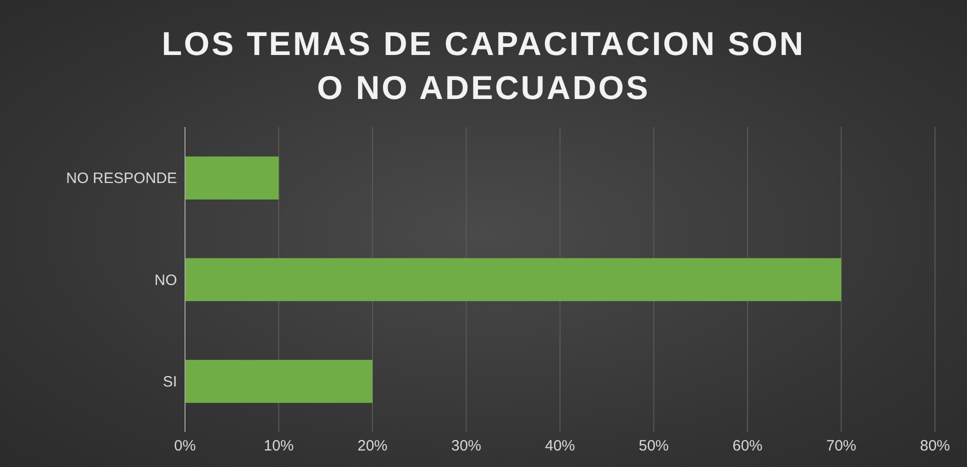  What do you see at coordinates (653, 446) in the screenshot?
I see `x-tick-label: 50%` at bounding box center [653, 446].